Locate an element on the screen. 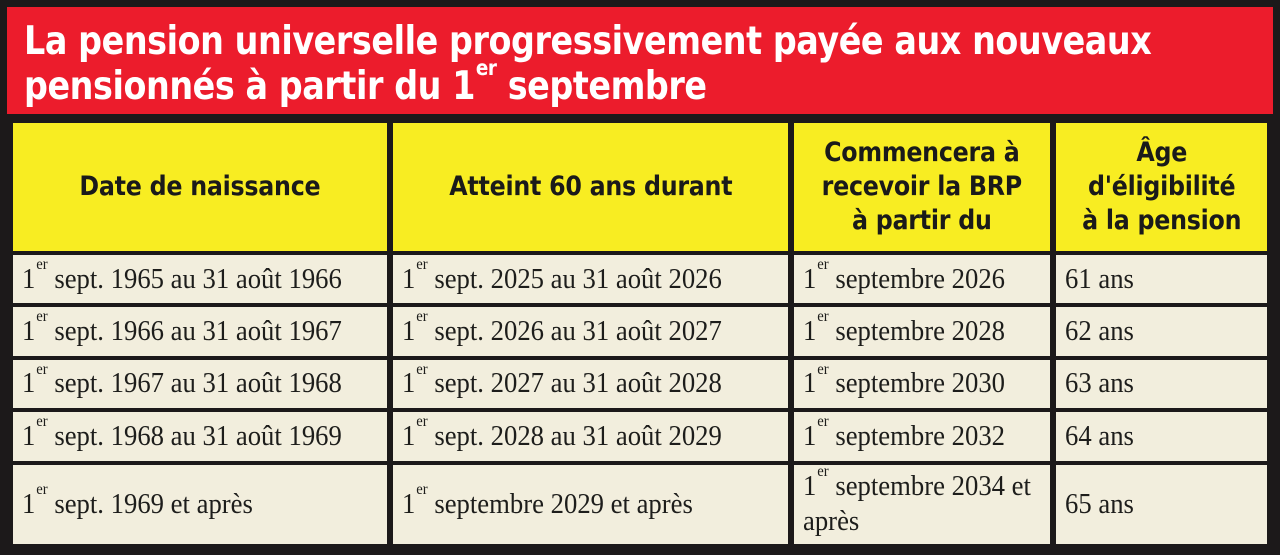 The width and height of the screenshot is (1280, 555). table-cell-text: 1er sept. 1967 au 31 août 1968 is located at coordinates (182, 380).